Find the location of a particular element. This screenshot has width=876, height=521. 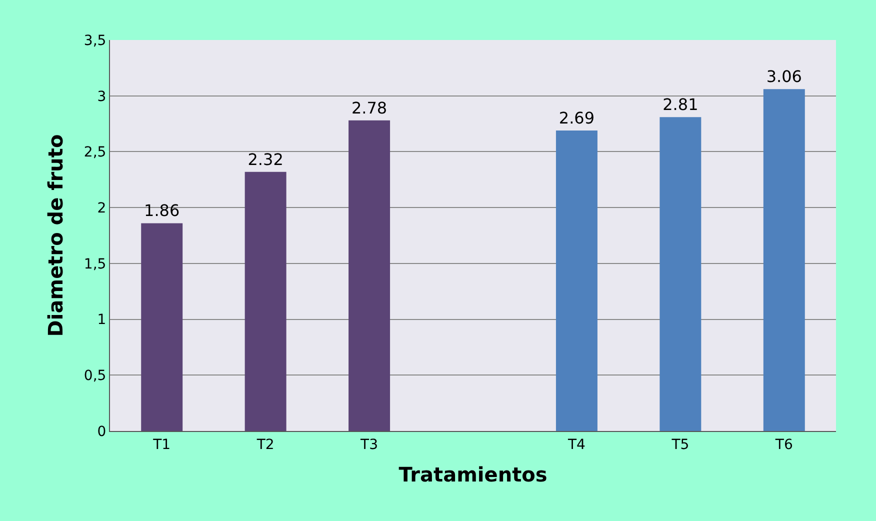

y-tick-label: 0 is located at coordinates (101, 432).